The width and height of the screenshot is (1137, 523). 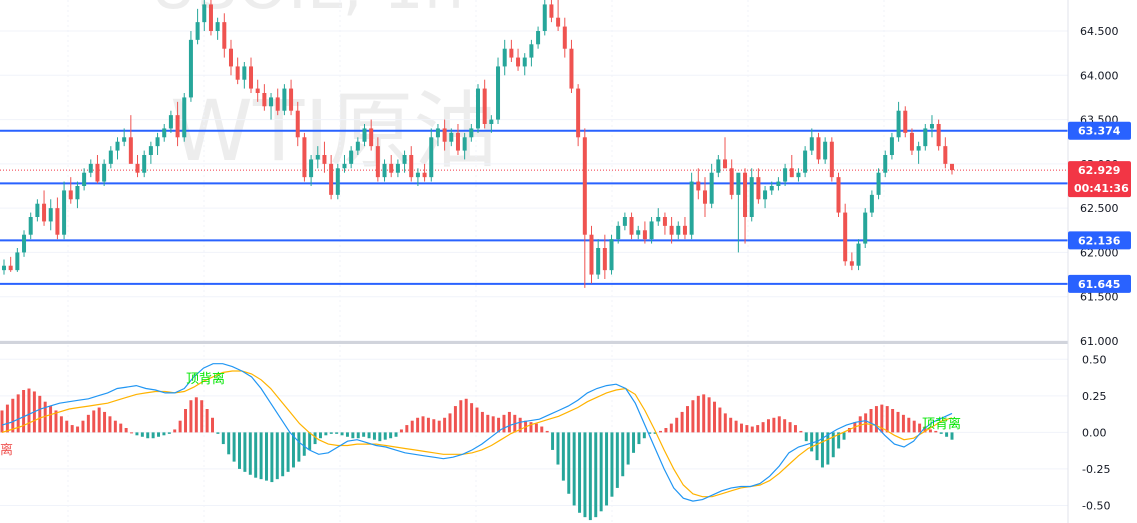 I want to click on pane-separator, so click(x=534, y=342).